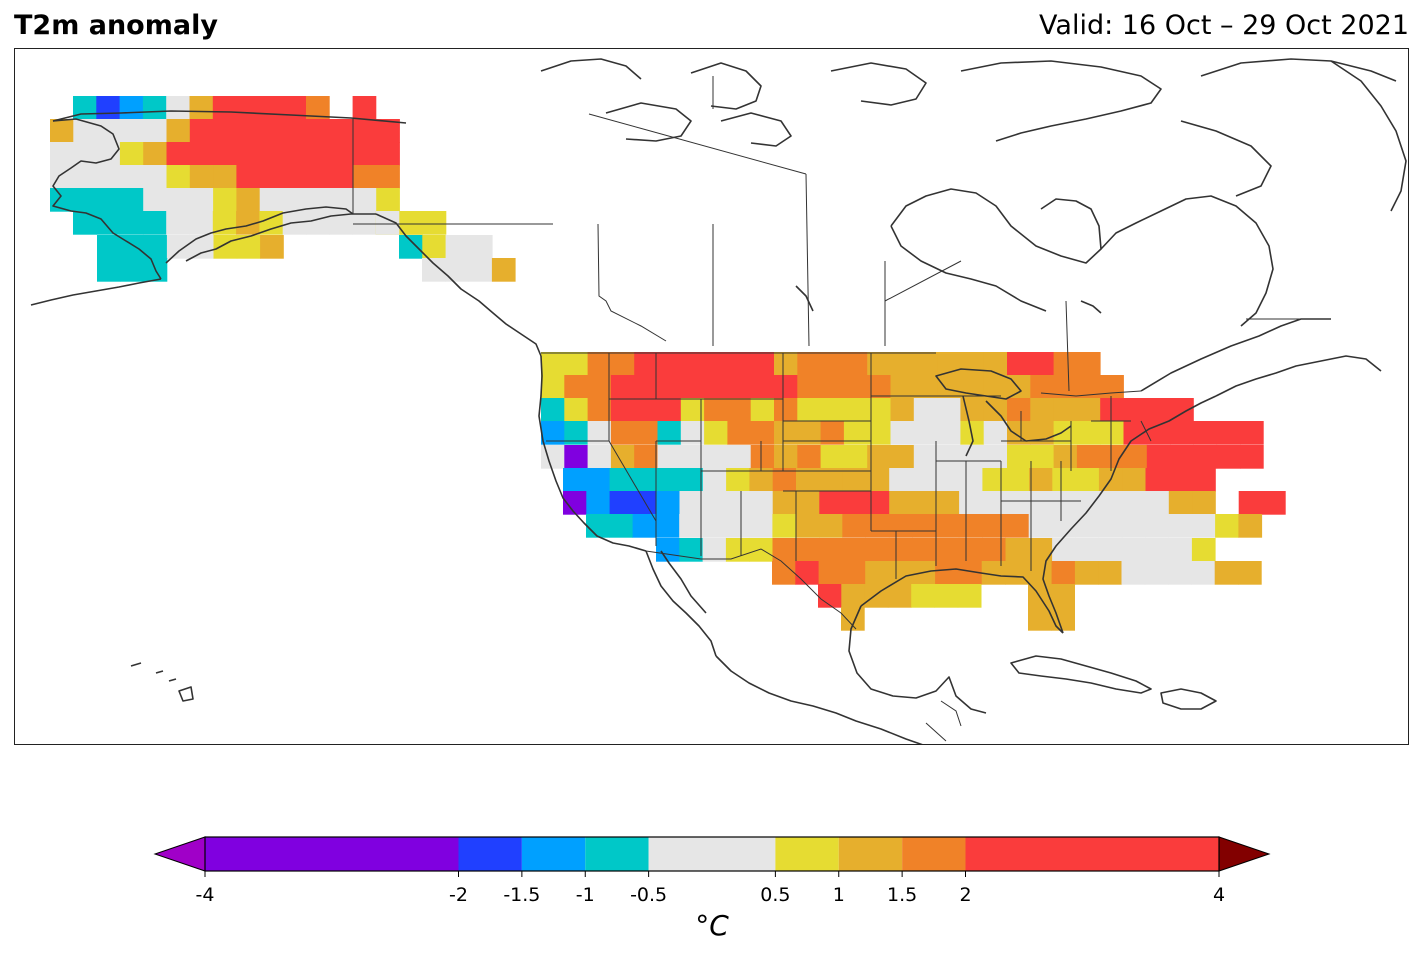 The image size is (1425, 957). What do you see at coordinates (968, 127) in the screenshot?
I see `arctic-islands` at bounding box center [968, 127].